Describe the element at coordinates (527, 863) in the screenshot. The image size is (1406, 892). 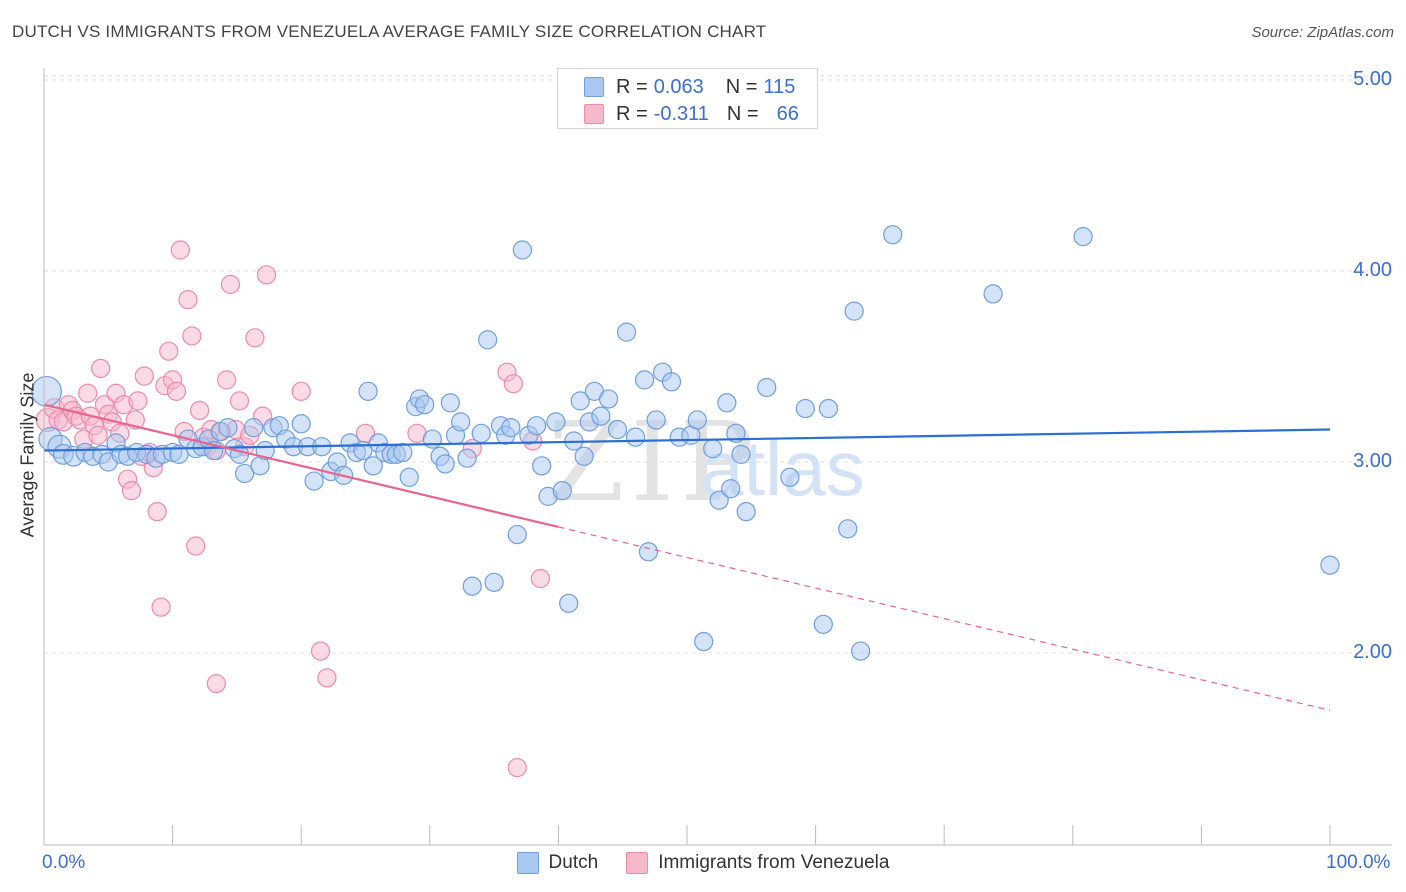
I see `series-swatch-dutch` at that location.